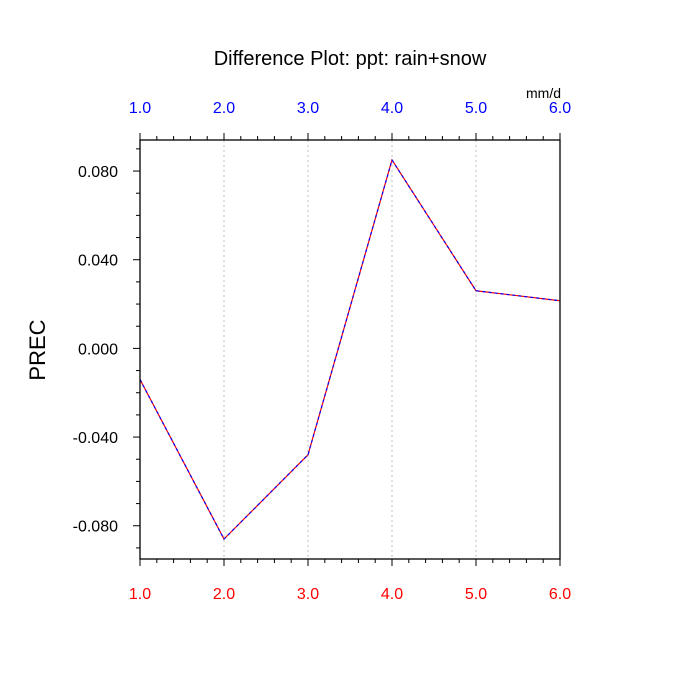  What do you see at coordinates (98, 172) in the screenshot?
I see `y-tick-label: 0.080` at bounding box center [98, 172].